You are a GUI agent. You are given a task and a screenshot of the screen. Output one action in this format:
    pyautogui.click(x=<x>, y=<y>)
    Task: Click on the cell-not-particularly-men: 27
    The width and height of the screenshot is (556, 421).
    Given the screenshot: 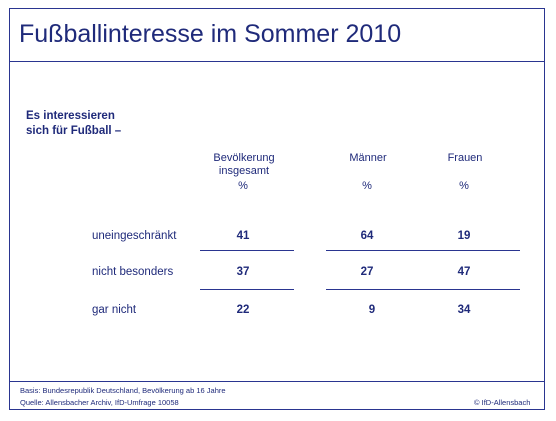 What is the action you would take?
    pyautogui.click(x=367, y=272)
    